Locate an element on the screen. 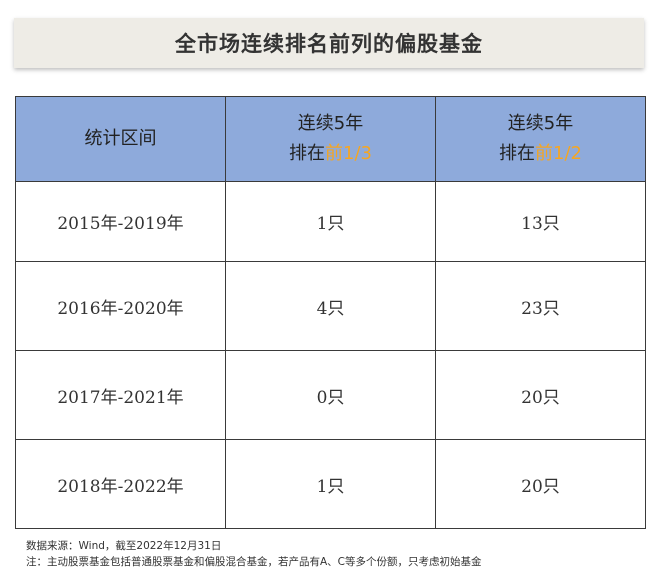  header-top-half-line2: 排在前1/2 is located at coordinates (540, 154).